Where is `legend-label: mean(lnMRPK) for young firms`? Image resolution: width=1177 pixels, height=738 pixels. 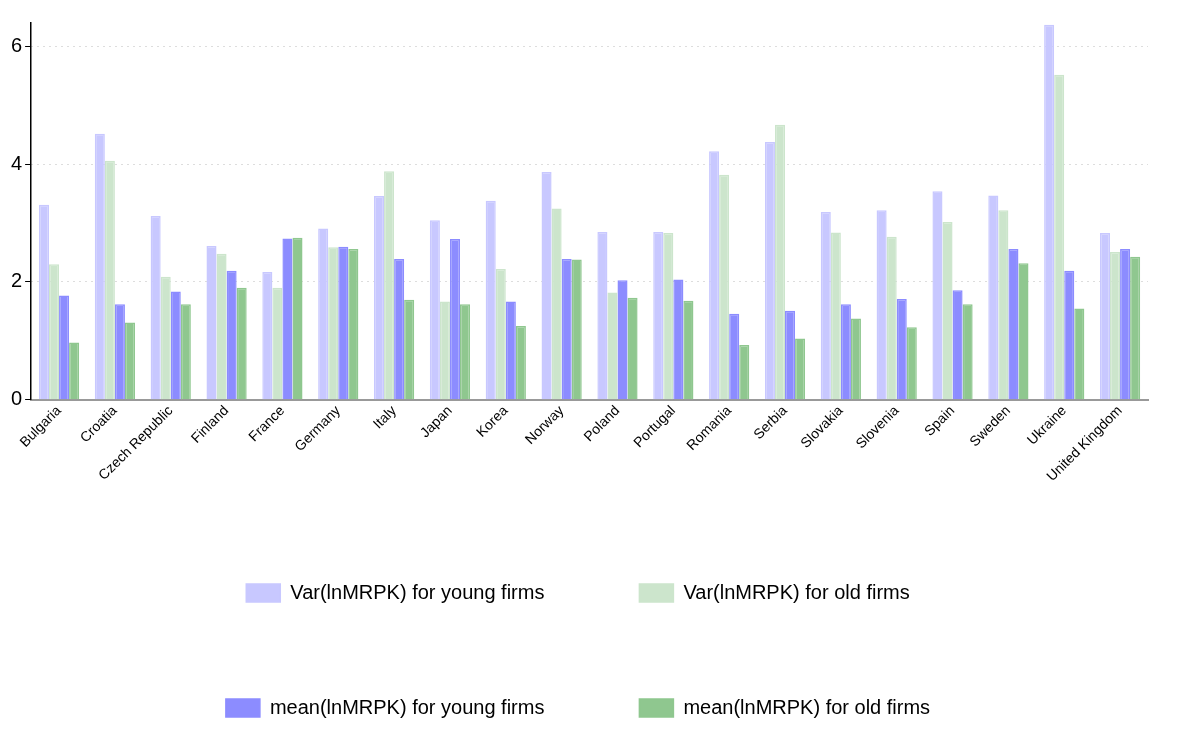 legend-label: mean(lnMRPK) for young firms is located at coordinates (407, 706).